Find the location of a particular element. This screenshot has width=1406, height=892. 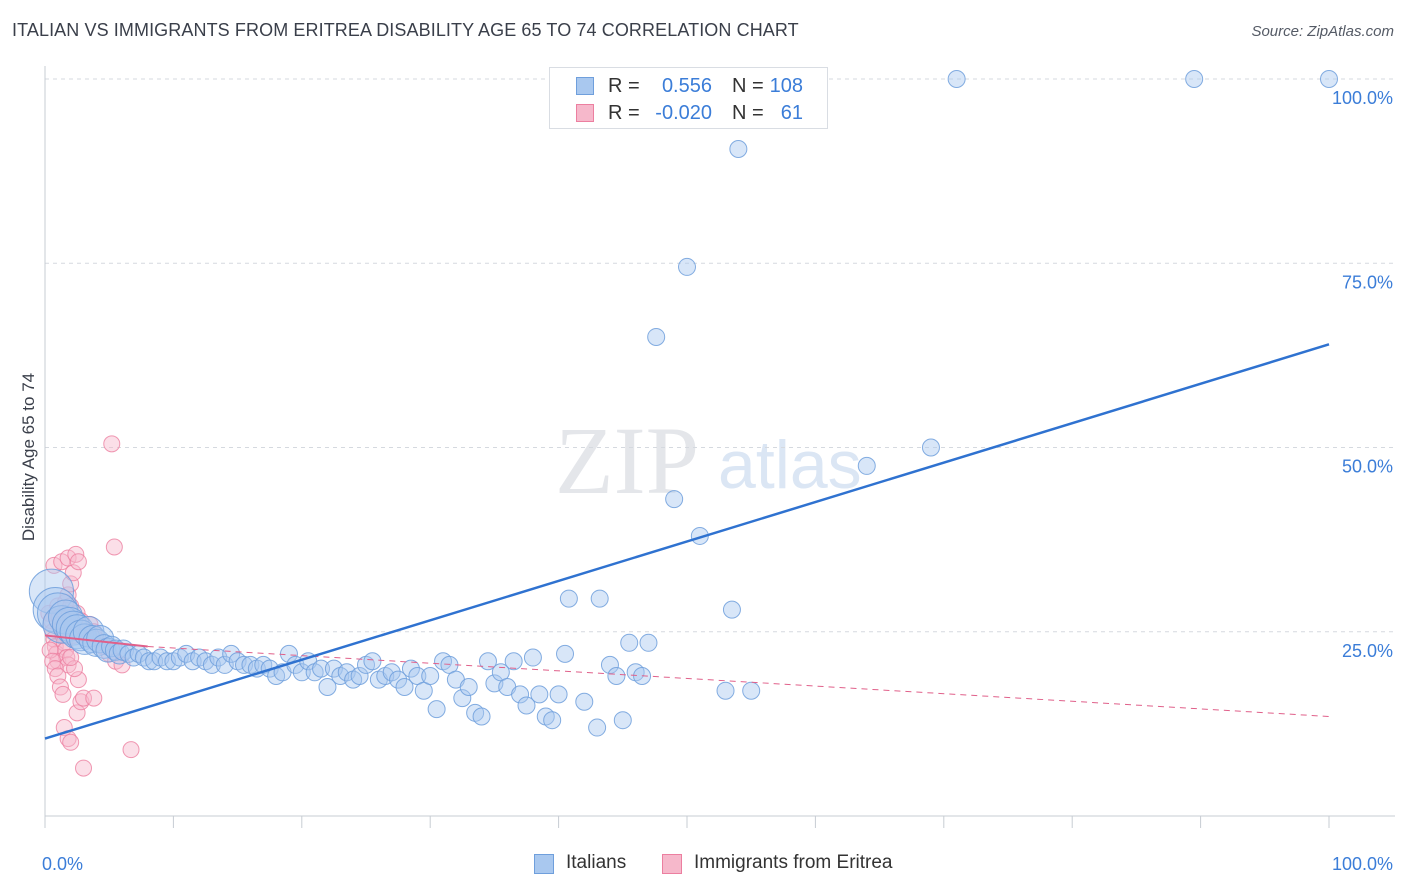

eritrea-trend-line is located at coordinates (96, 641).